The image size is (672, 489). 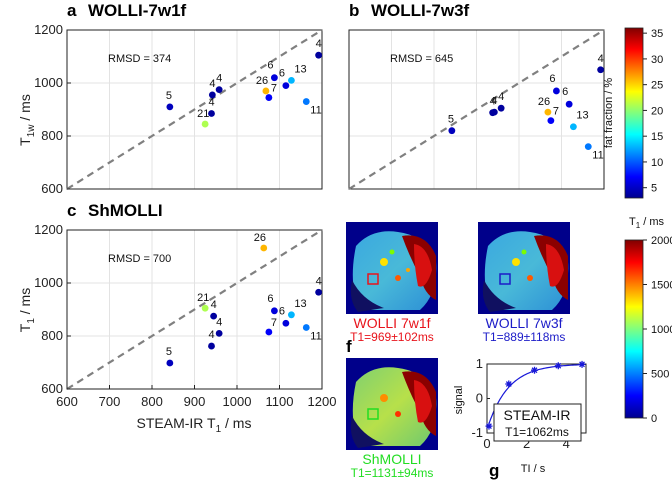 What do you see at coordinates (139, 259) in the screenshot?
I see `panel-c-rmsd: RMSD = 700` at bounding box center [139, 259].